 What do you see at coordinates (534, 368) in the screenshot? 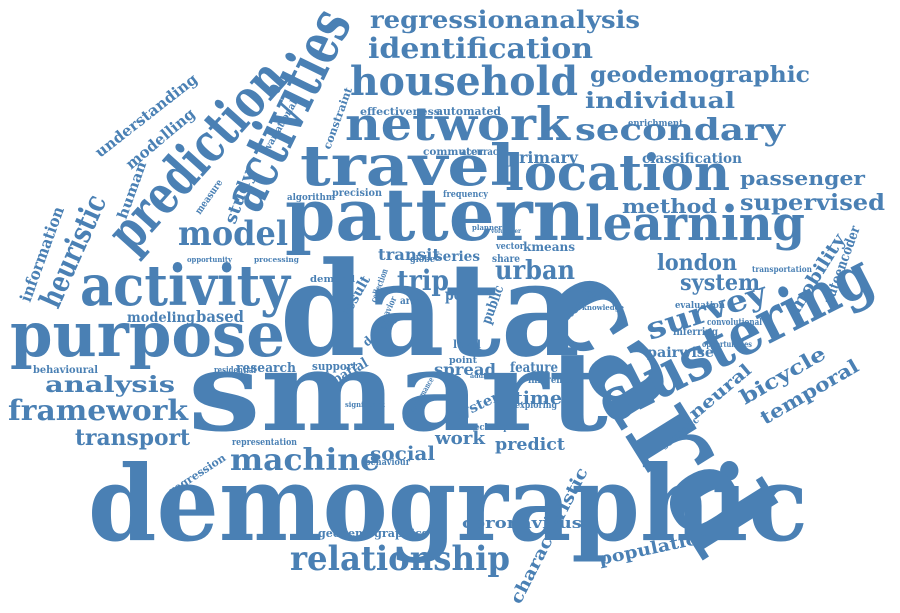
I see `cloud-word-feature: feature` at bounding box center [534, 368].